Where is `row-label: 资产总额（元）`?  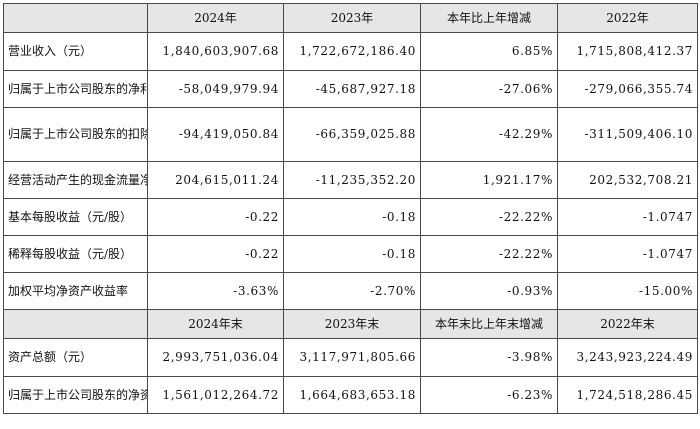 row-label: 资产总额（元） is located at coordinates (75, 357).